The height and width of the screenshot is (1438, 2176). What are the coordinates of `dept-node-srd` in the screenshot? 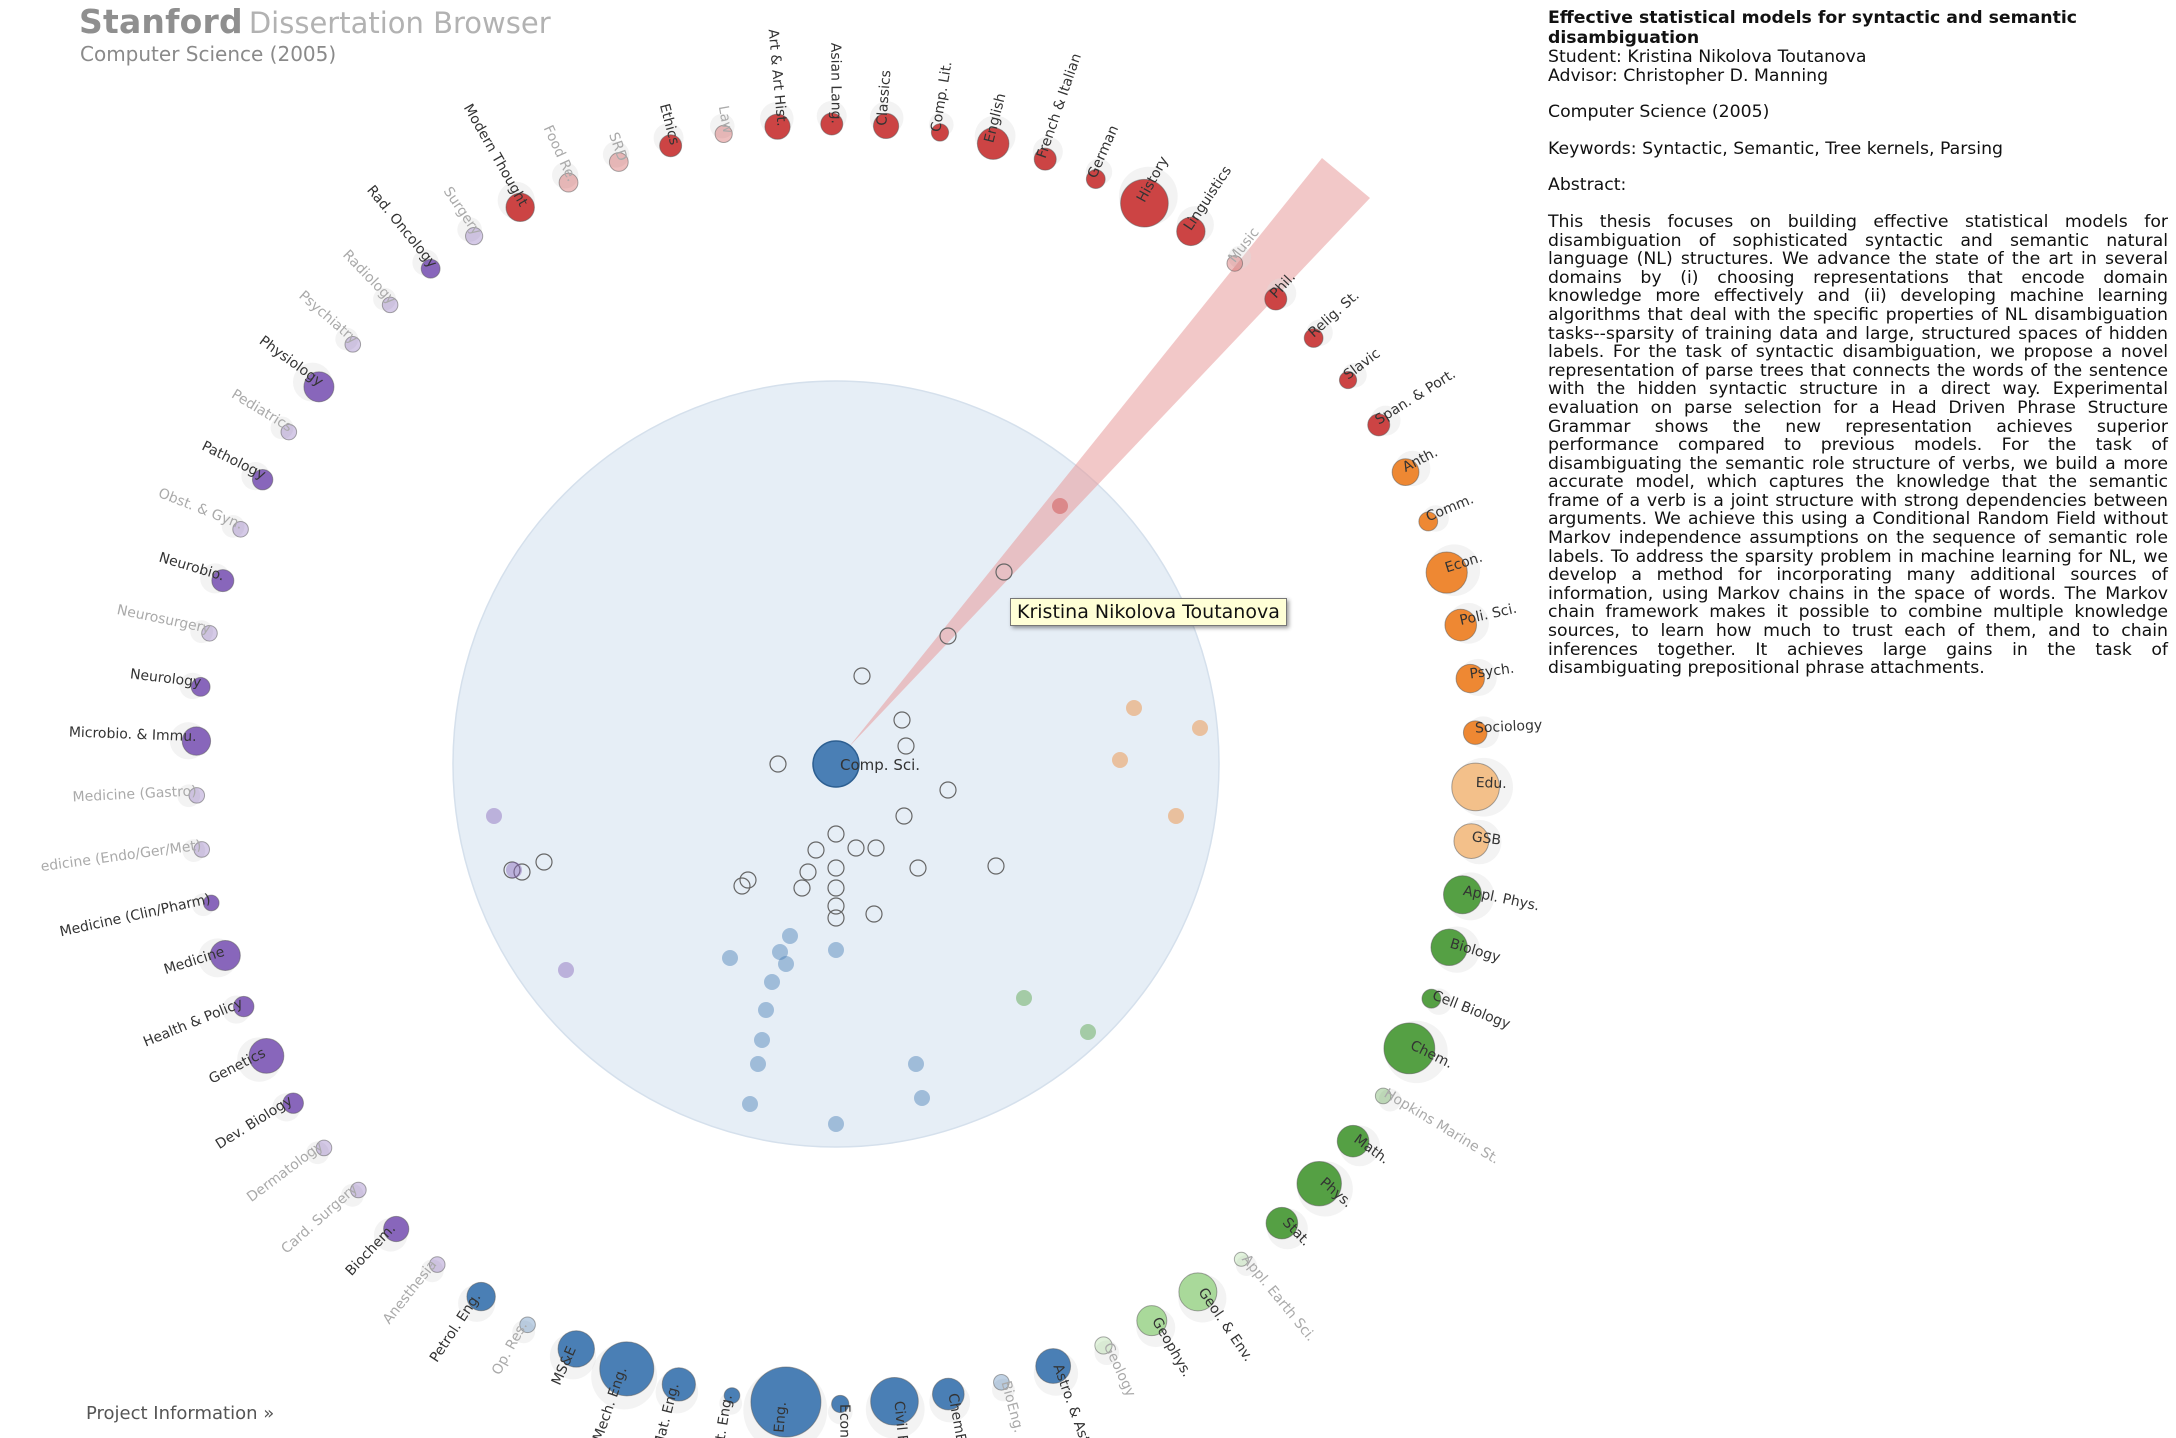 It's located at (618, 162).